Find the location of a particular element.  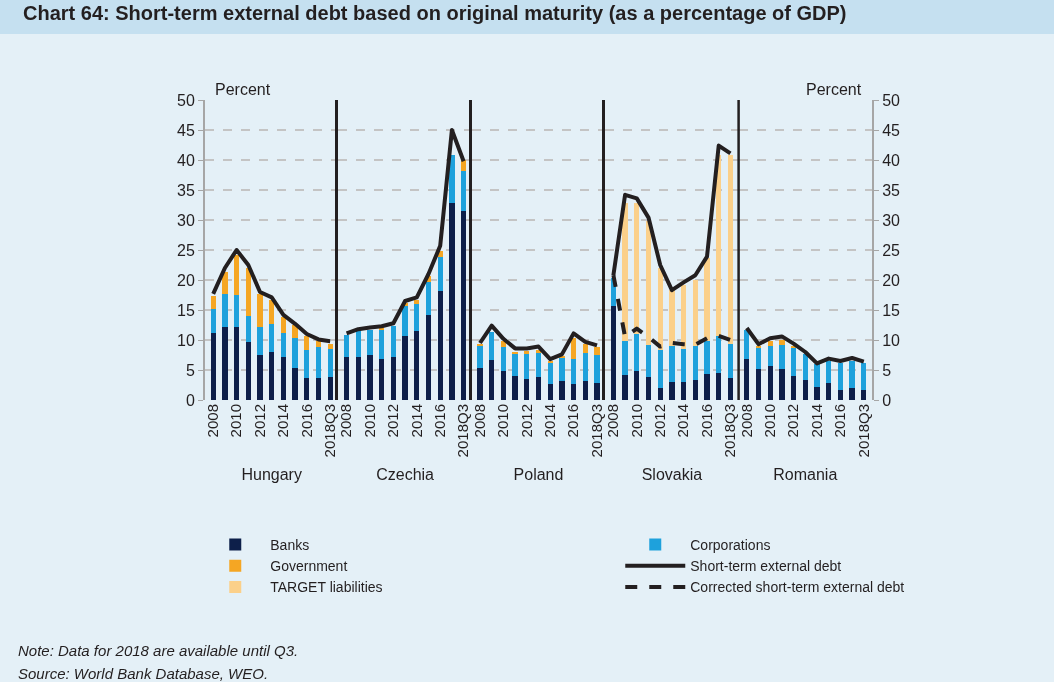

legend-label: Corporations is located at coordinates (730, 545).